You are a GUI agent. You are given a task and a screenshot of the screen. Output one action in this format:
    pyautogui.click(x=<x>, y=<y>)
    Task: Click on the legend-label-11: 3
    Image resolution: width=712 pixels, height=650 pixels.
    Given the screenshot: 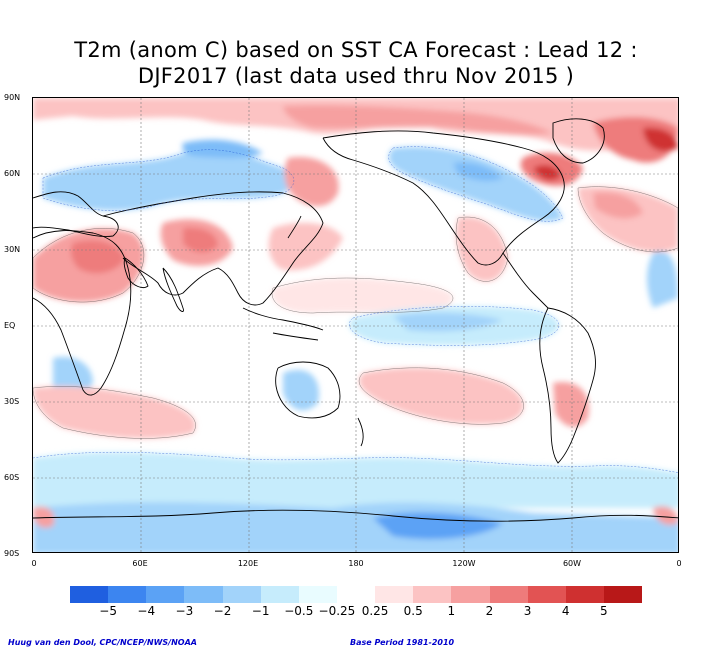 What is the action you would take?
    pyautogui.click(x=527, y=611)
    